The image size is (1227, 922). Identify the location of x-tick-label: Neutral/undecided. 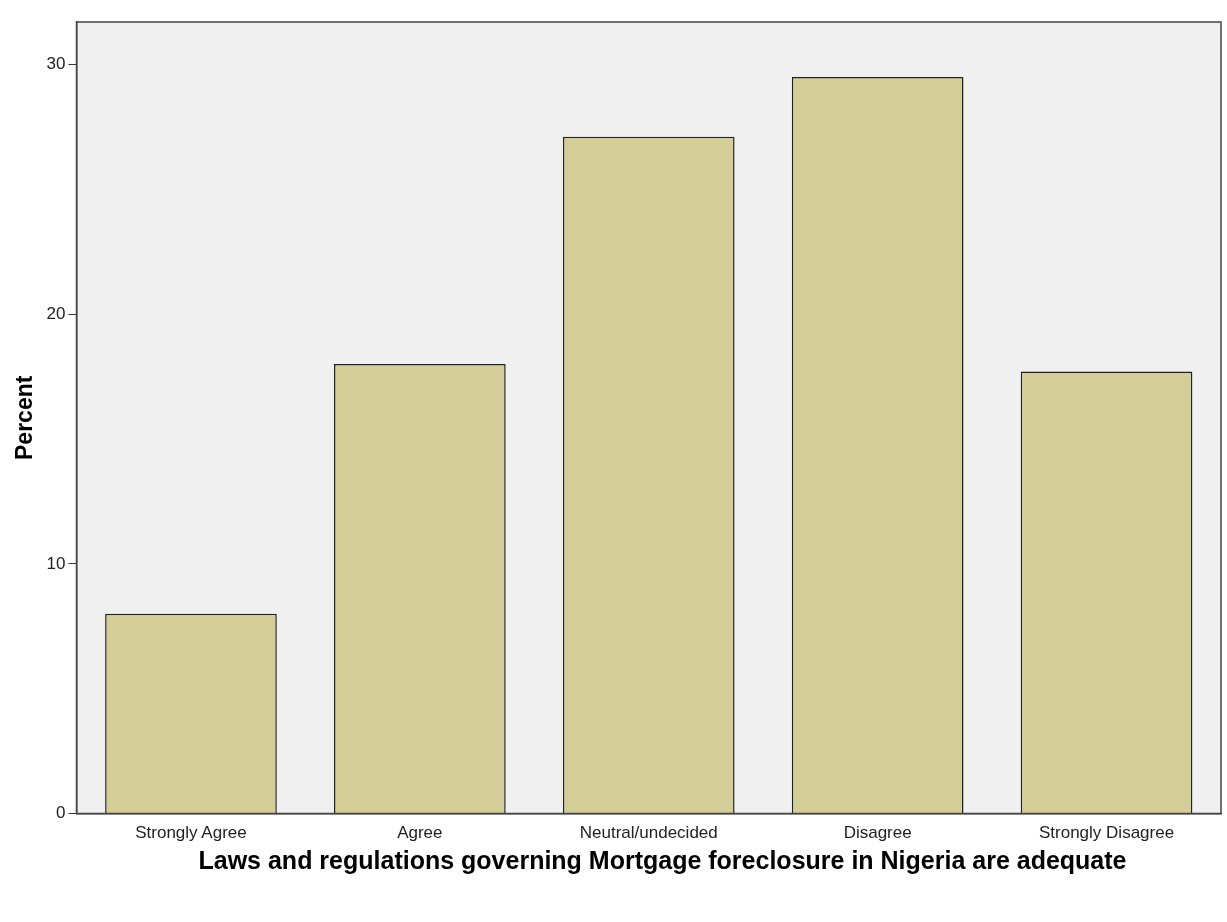
(648, 833).